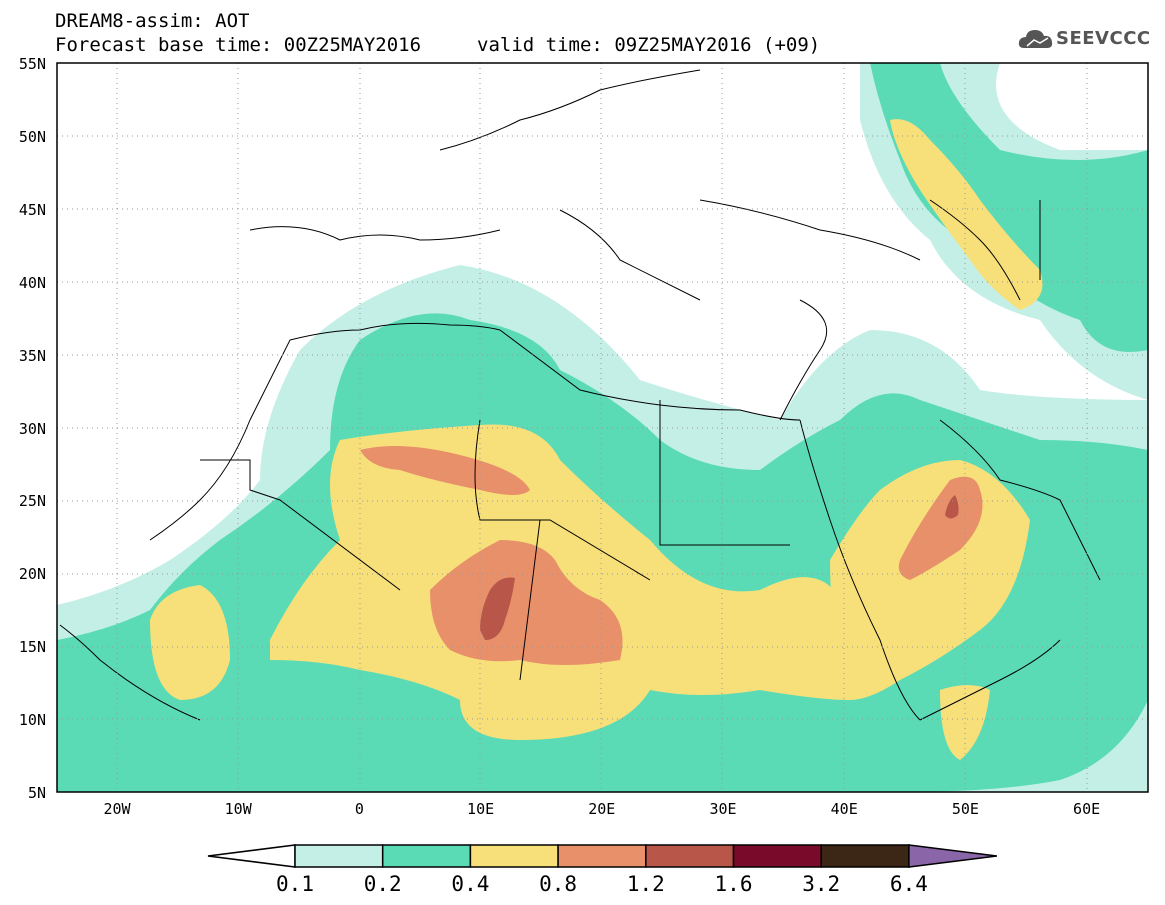  I want to click on colorbar-label: 3.2, so click(821, 884).